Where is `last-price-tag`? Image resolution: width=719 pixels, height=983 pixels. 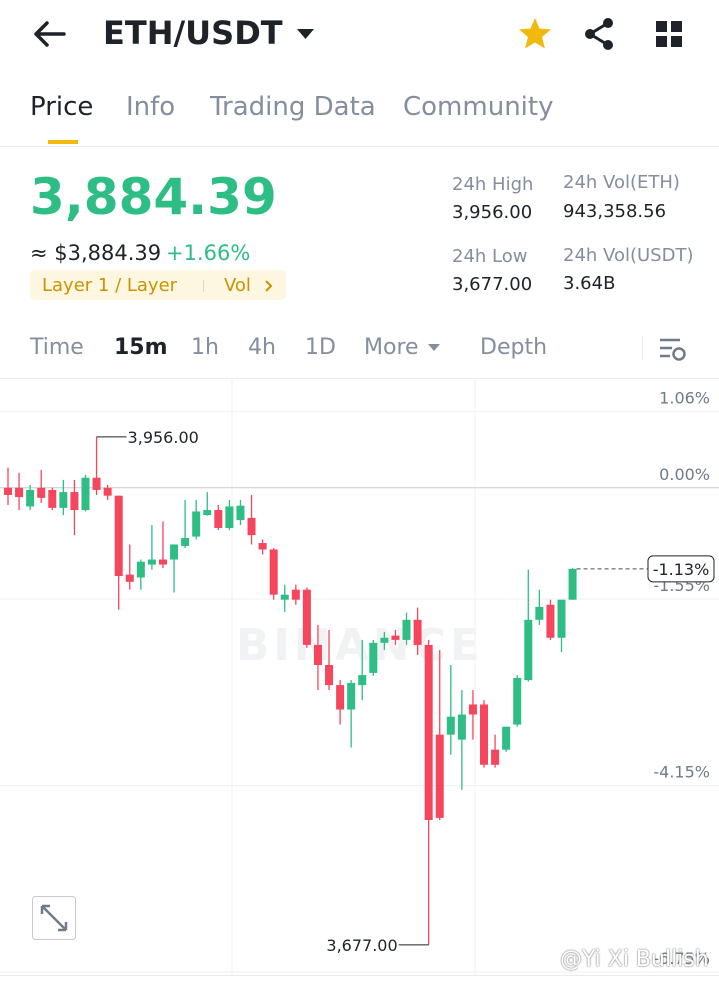
last-price-tag is located at coordinates (681, 569).